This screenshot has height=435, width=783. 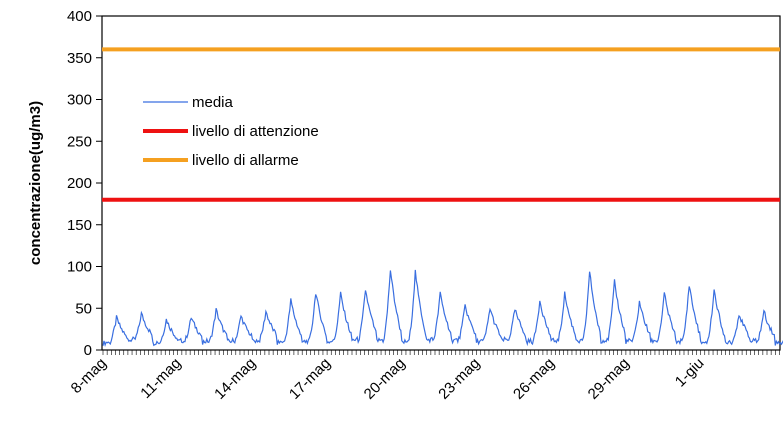 What do you see at coordinates (245, 160) in the screenshot?
I see `legend-label-allarme: livello di allarme` at bounding box center [245, 160].